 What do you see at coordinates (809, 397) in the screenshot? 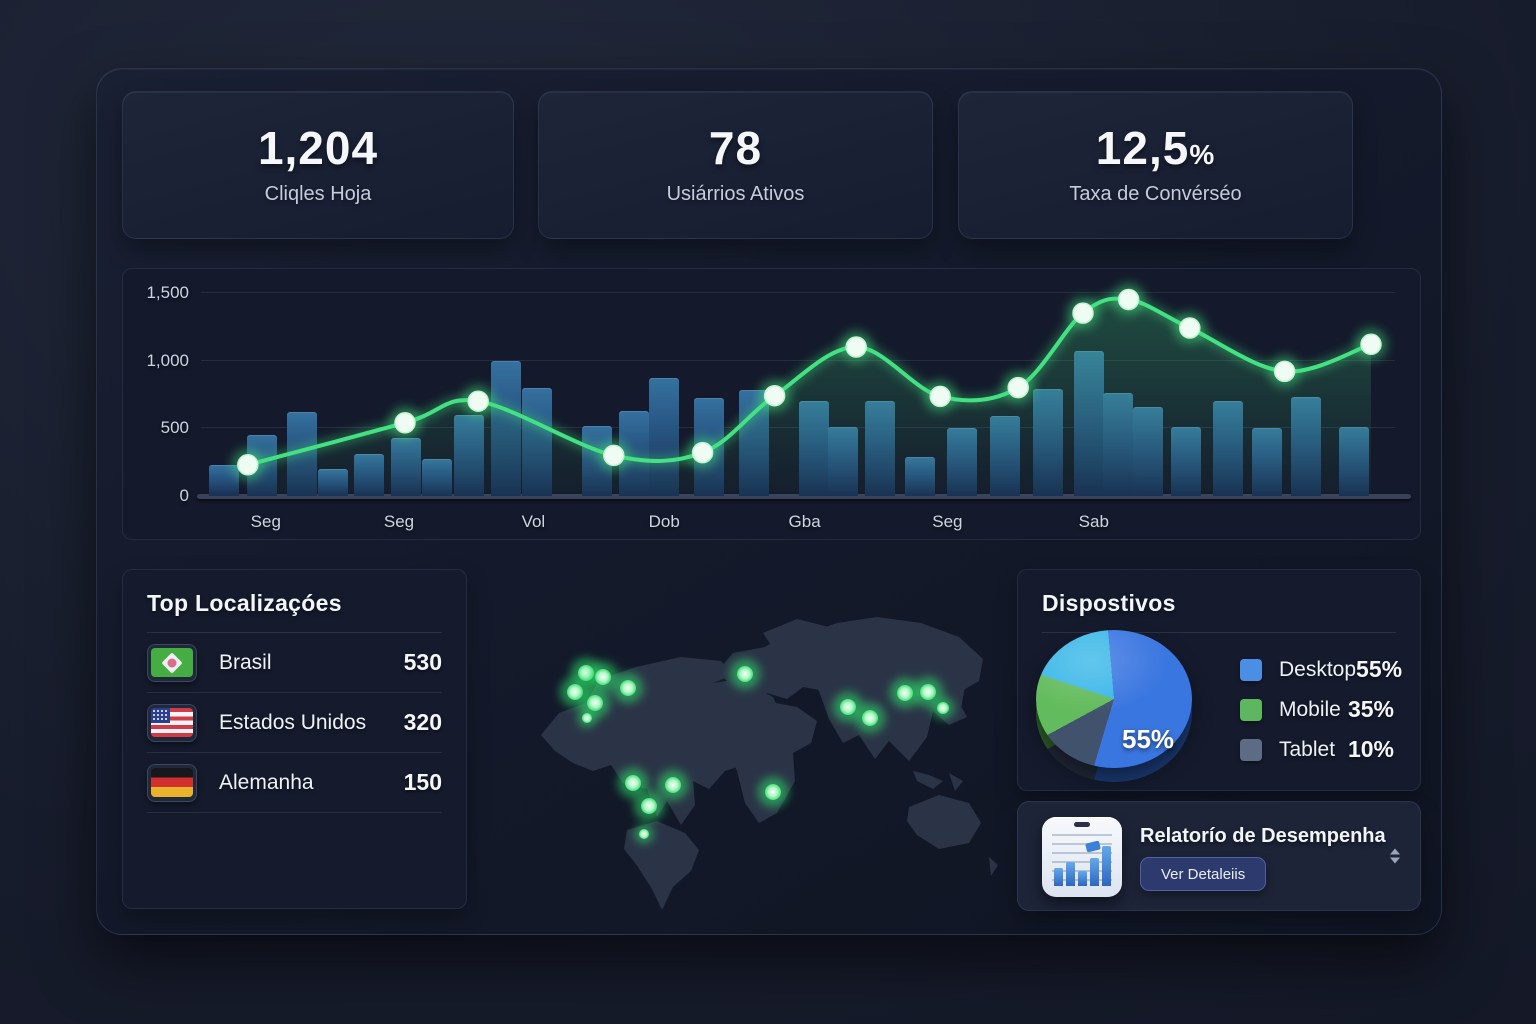
I see `line-area-fill` at bounding box center [809, 397].